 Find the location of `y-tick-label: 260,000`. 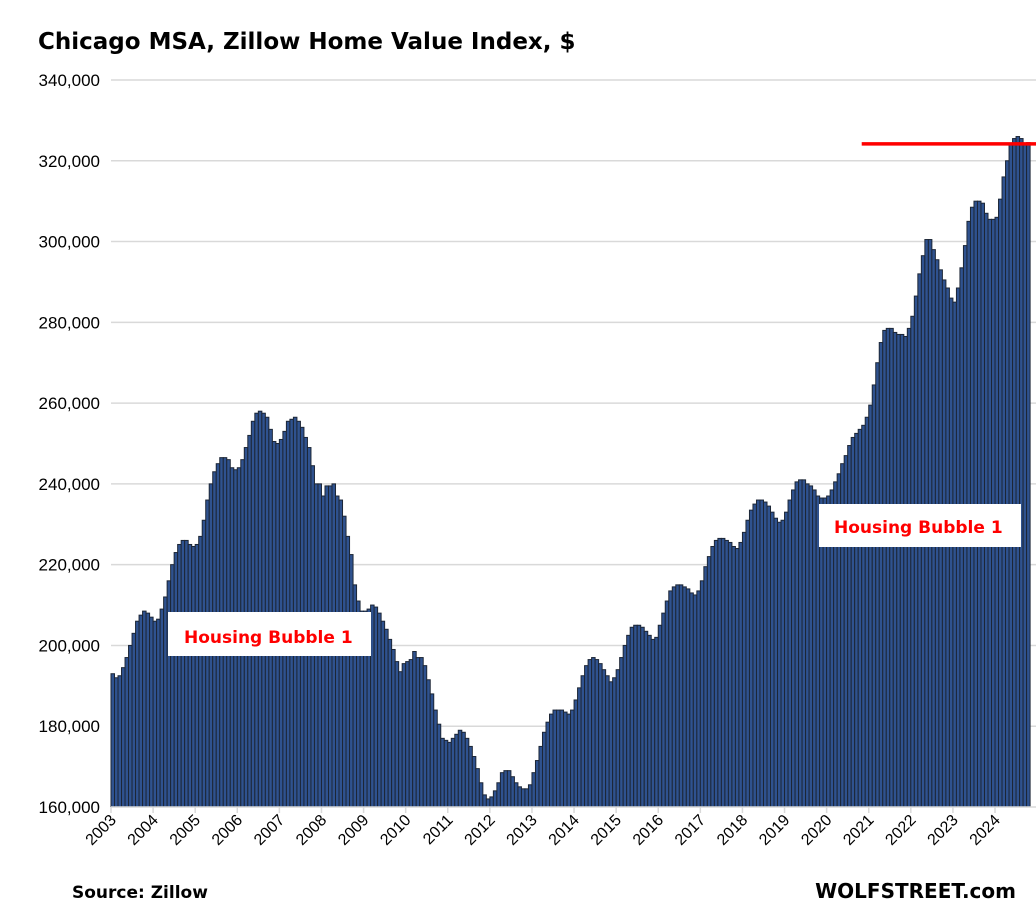

y-tick-label: 260,000 is located at coordinates (69, 403).